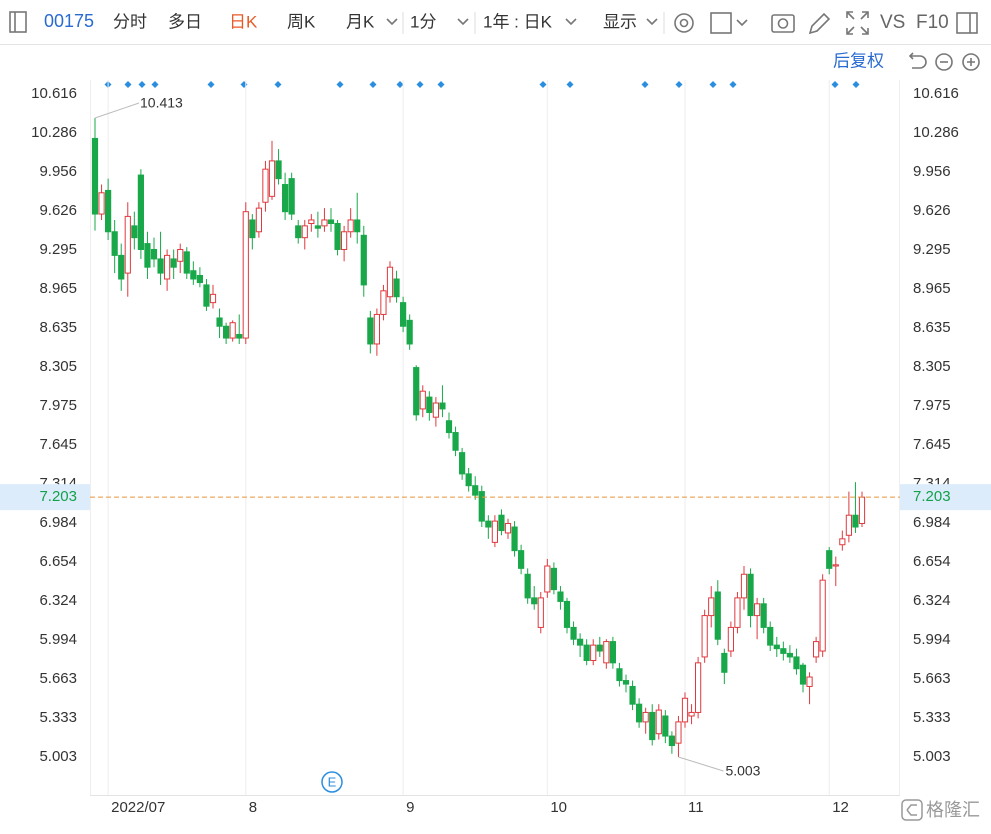 This screenshot has width=991, height=834. I want to click on tab: 月K, so click(360, 21).